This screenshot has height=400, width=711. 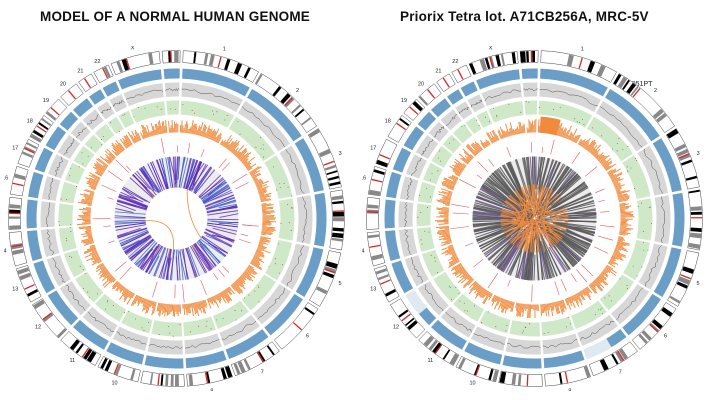 I want to click on left-panel-title: MODEL OF A NORMAL HUMAN GENOME, so click(x=175, y=16).